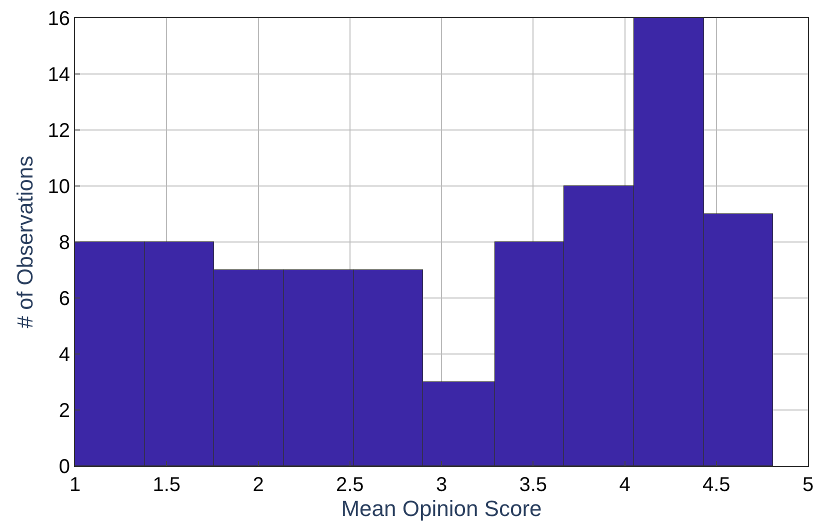  I want to click on y-axis-title: # of Observations, so click(25, 242).